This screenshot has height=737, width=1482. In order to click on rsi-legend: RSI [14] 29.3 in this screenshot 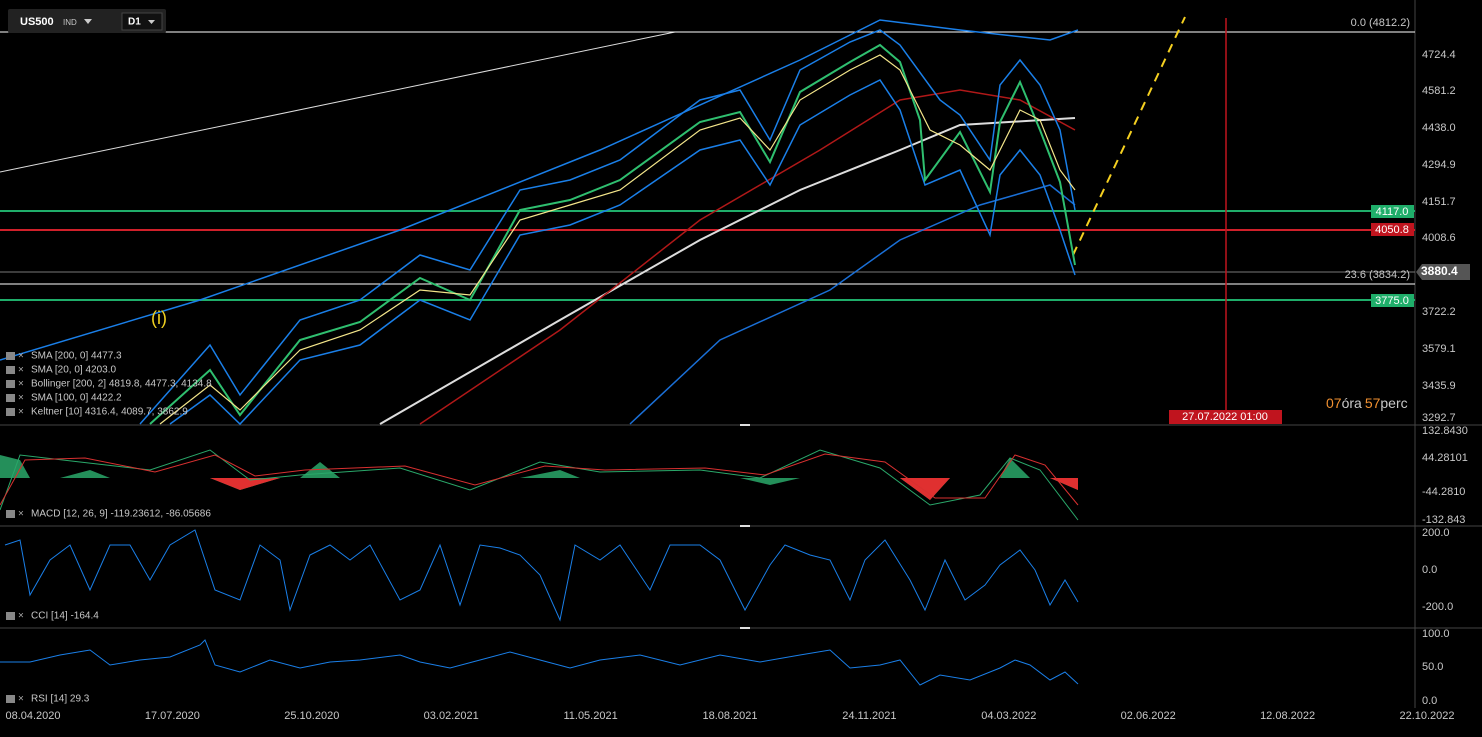, I will do `click(60, 699)`.